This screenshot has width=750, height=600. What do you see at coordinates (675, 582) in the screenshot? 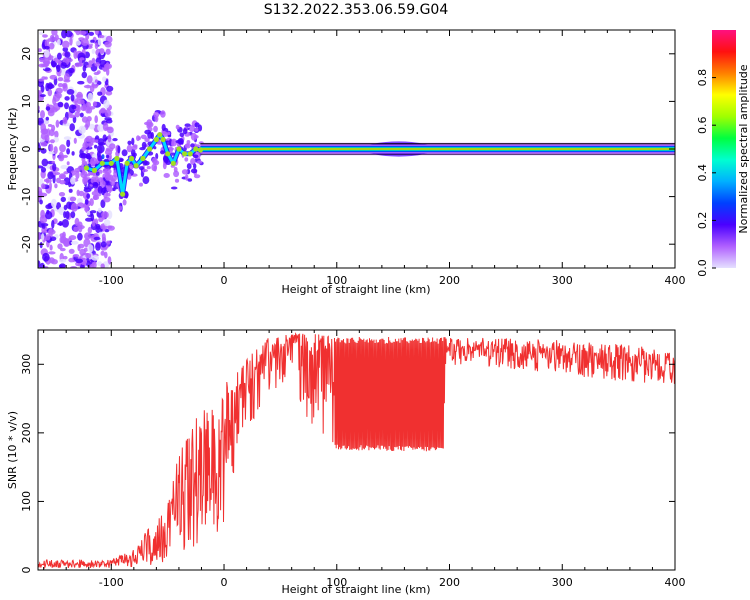
I see `snr-x-tick-label: 400` at bounding box center [675, 582].